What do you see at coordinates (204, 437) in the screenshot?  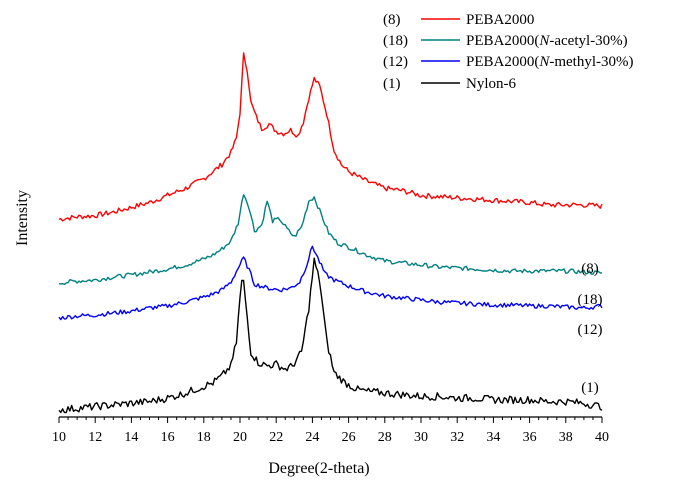 I see `x-tick-label: 18` at bounding box center [204, 437].